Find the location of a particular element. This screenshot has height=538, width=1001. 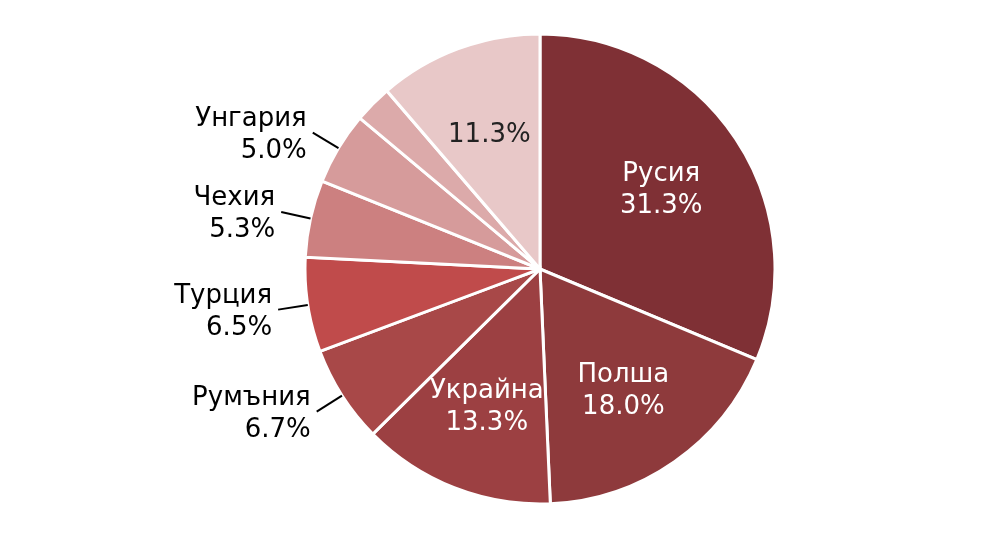

data-label: 6.7% is located at coordinates (277, 427).